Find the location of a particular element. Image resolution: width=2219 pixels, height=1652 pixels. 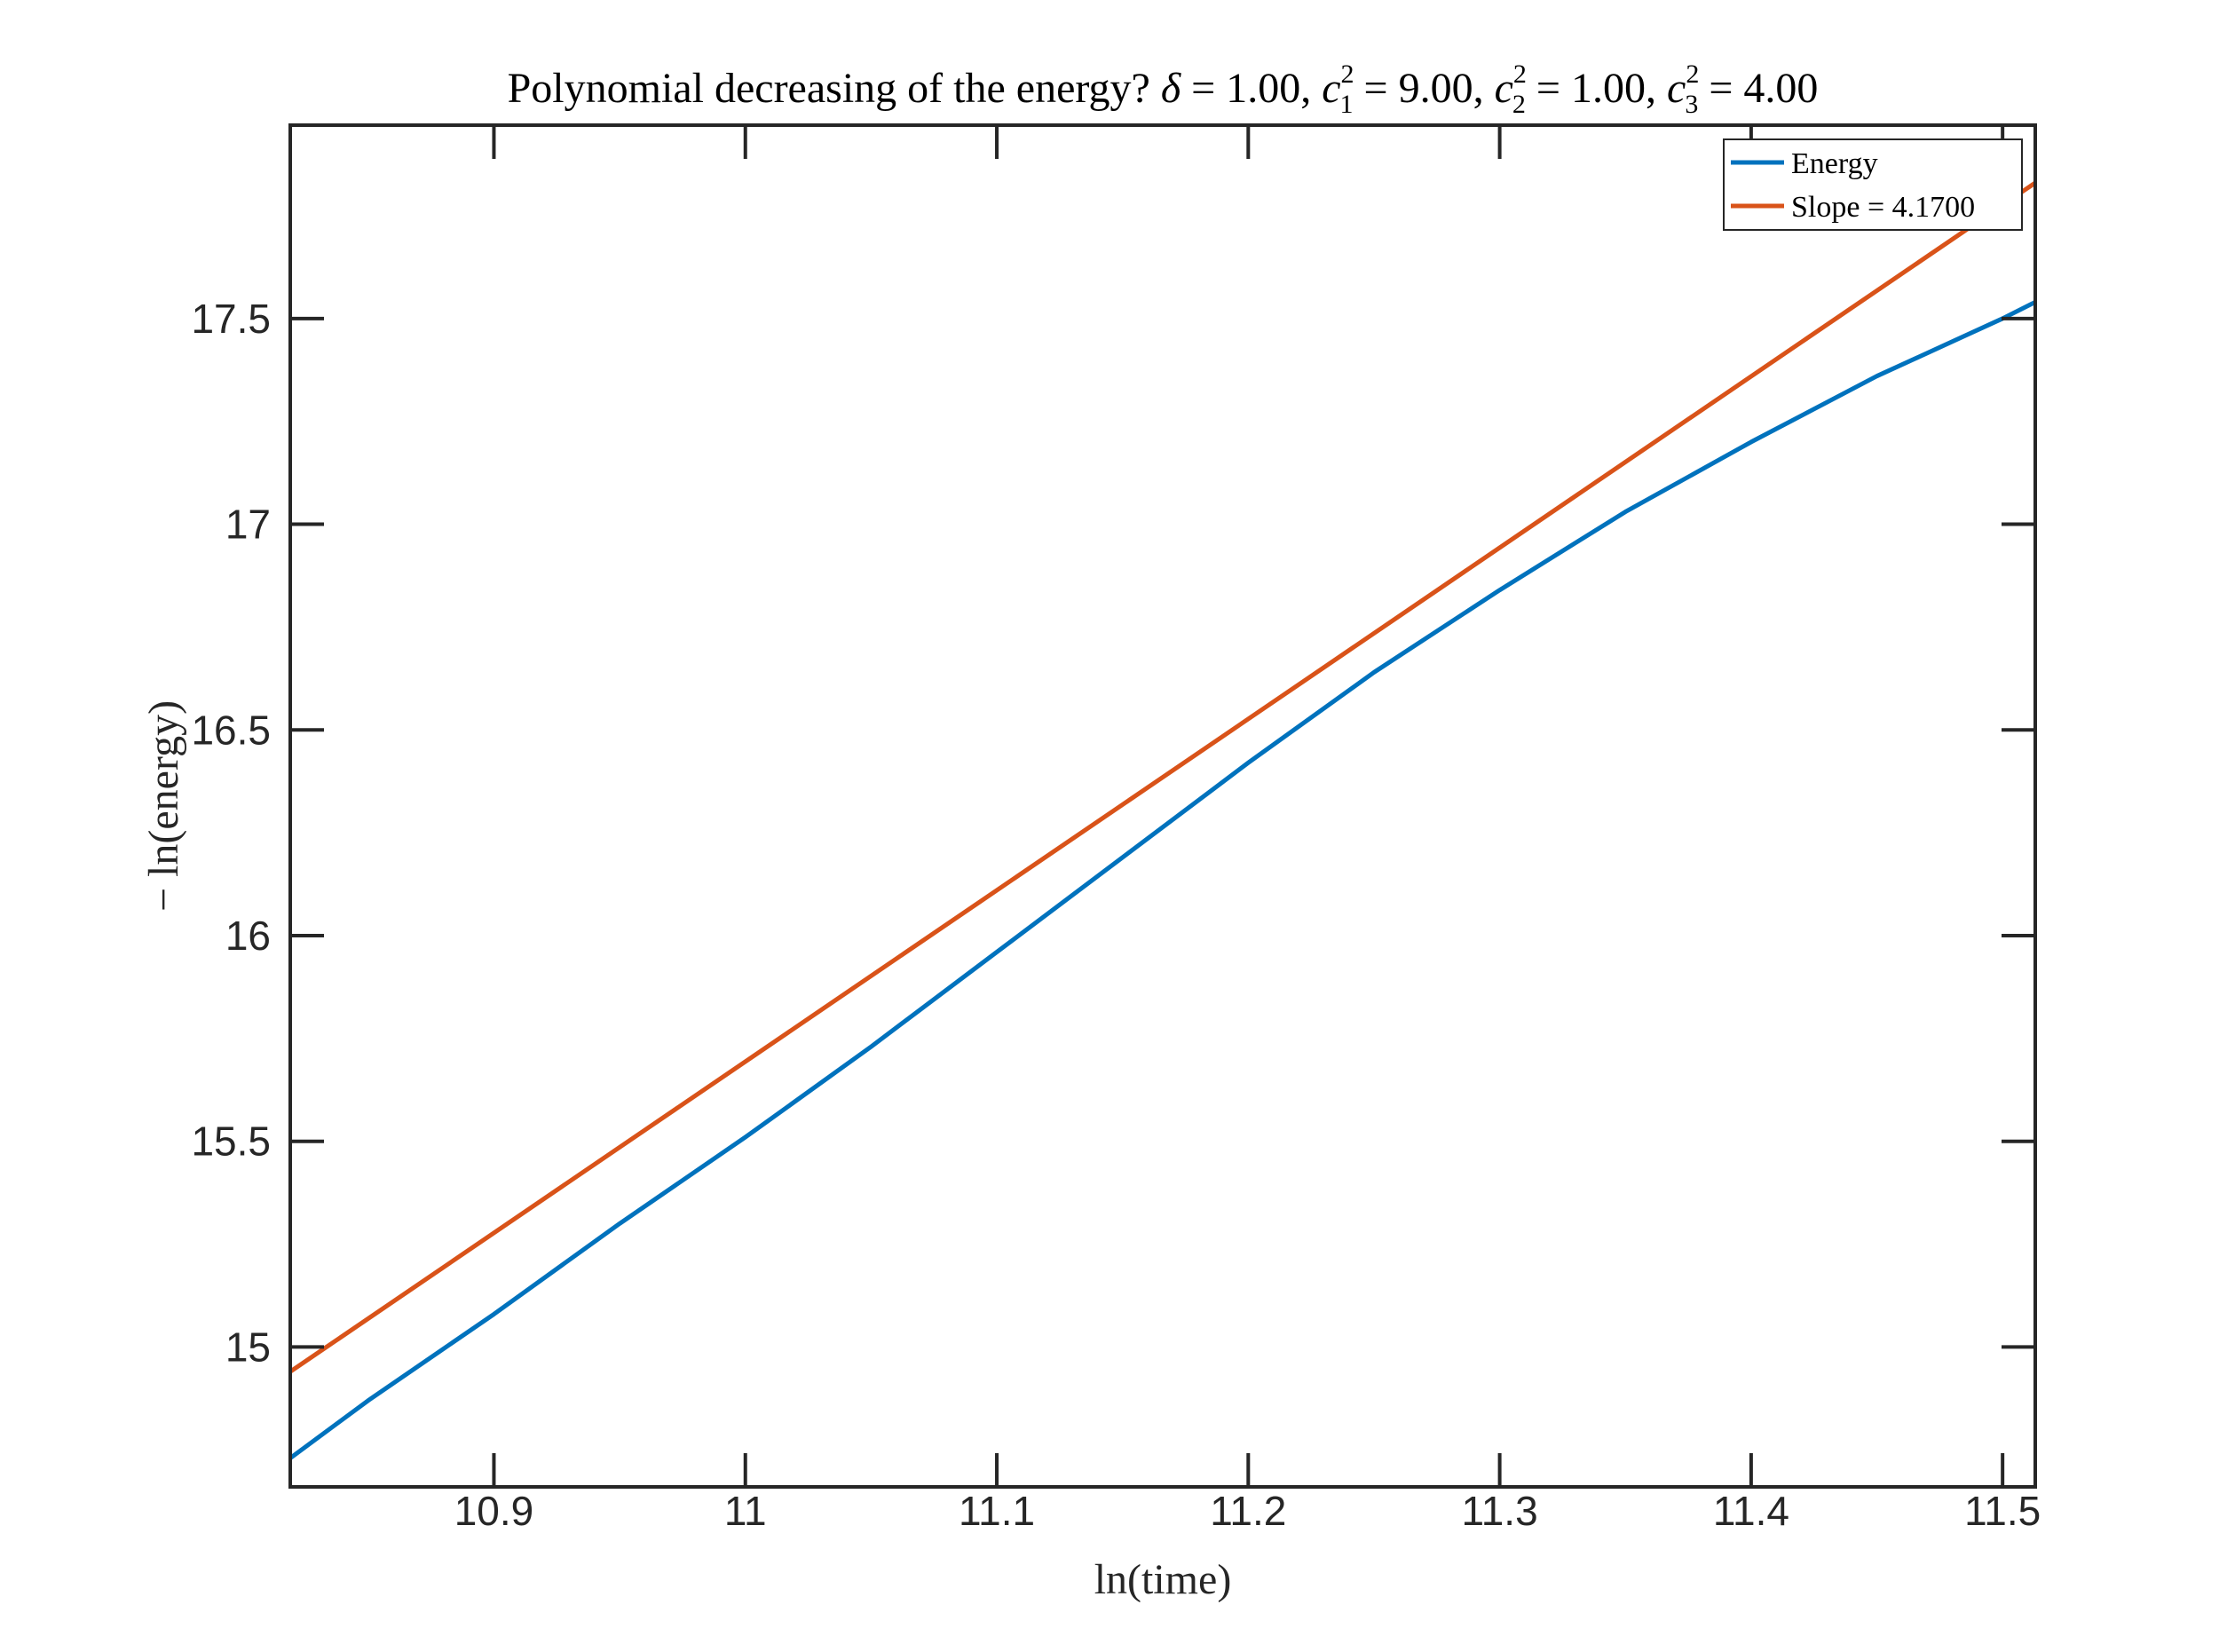

legend-label-energy: Energy is located at coordinates (1834, 163).